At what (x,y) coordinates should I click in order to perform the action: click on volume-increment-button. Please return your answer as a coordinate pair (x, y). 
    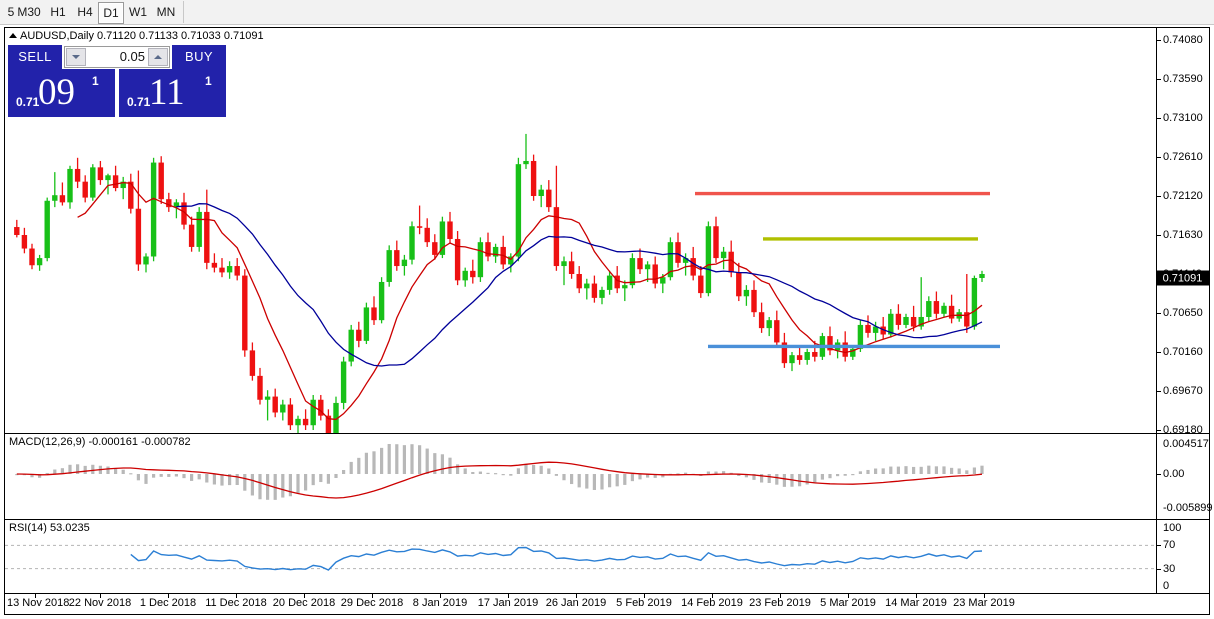
    Looking at the image, I should click on (158, 57).